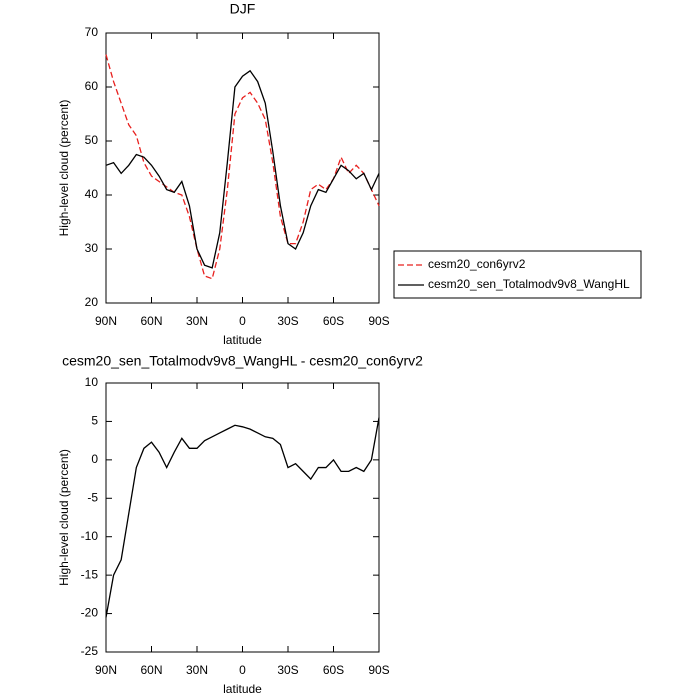 Image resolution: width=700 pixels, height=700 pixels. I want to click on y-tick-label: 60, so click(92, 86).